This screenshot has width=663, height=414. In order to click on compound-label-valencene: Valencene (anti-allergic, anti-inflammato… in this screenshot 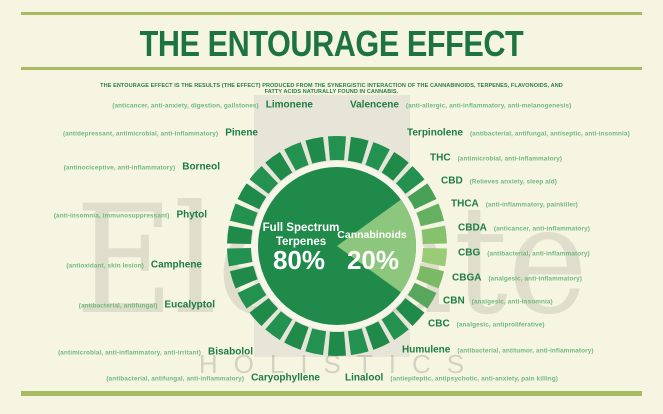, I will do `click(460, 105)`.